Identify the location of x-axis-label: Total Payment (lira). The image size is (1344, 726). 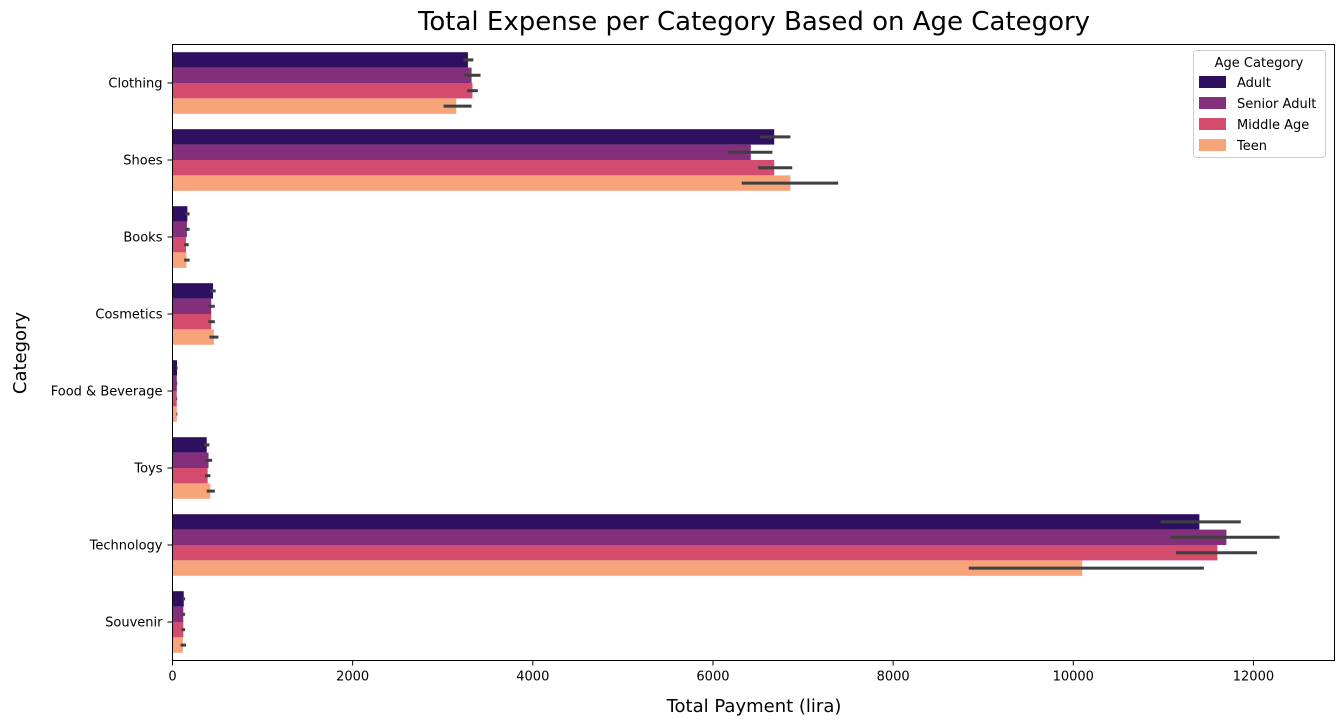
(754, 706).